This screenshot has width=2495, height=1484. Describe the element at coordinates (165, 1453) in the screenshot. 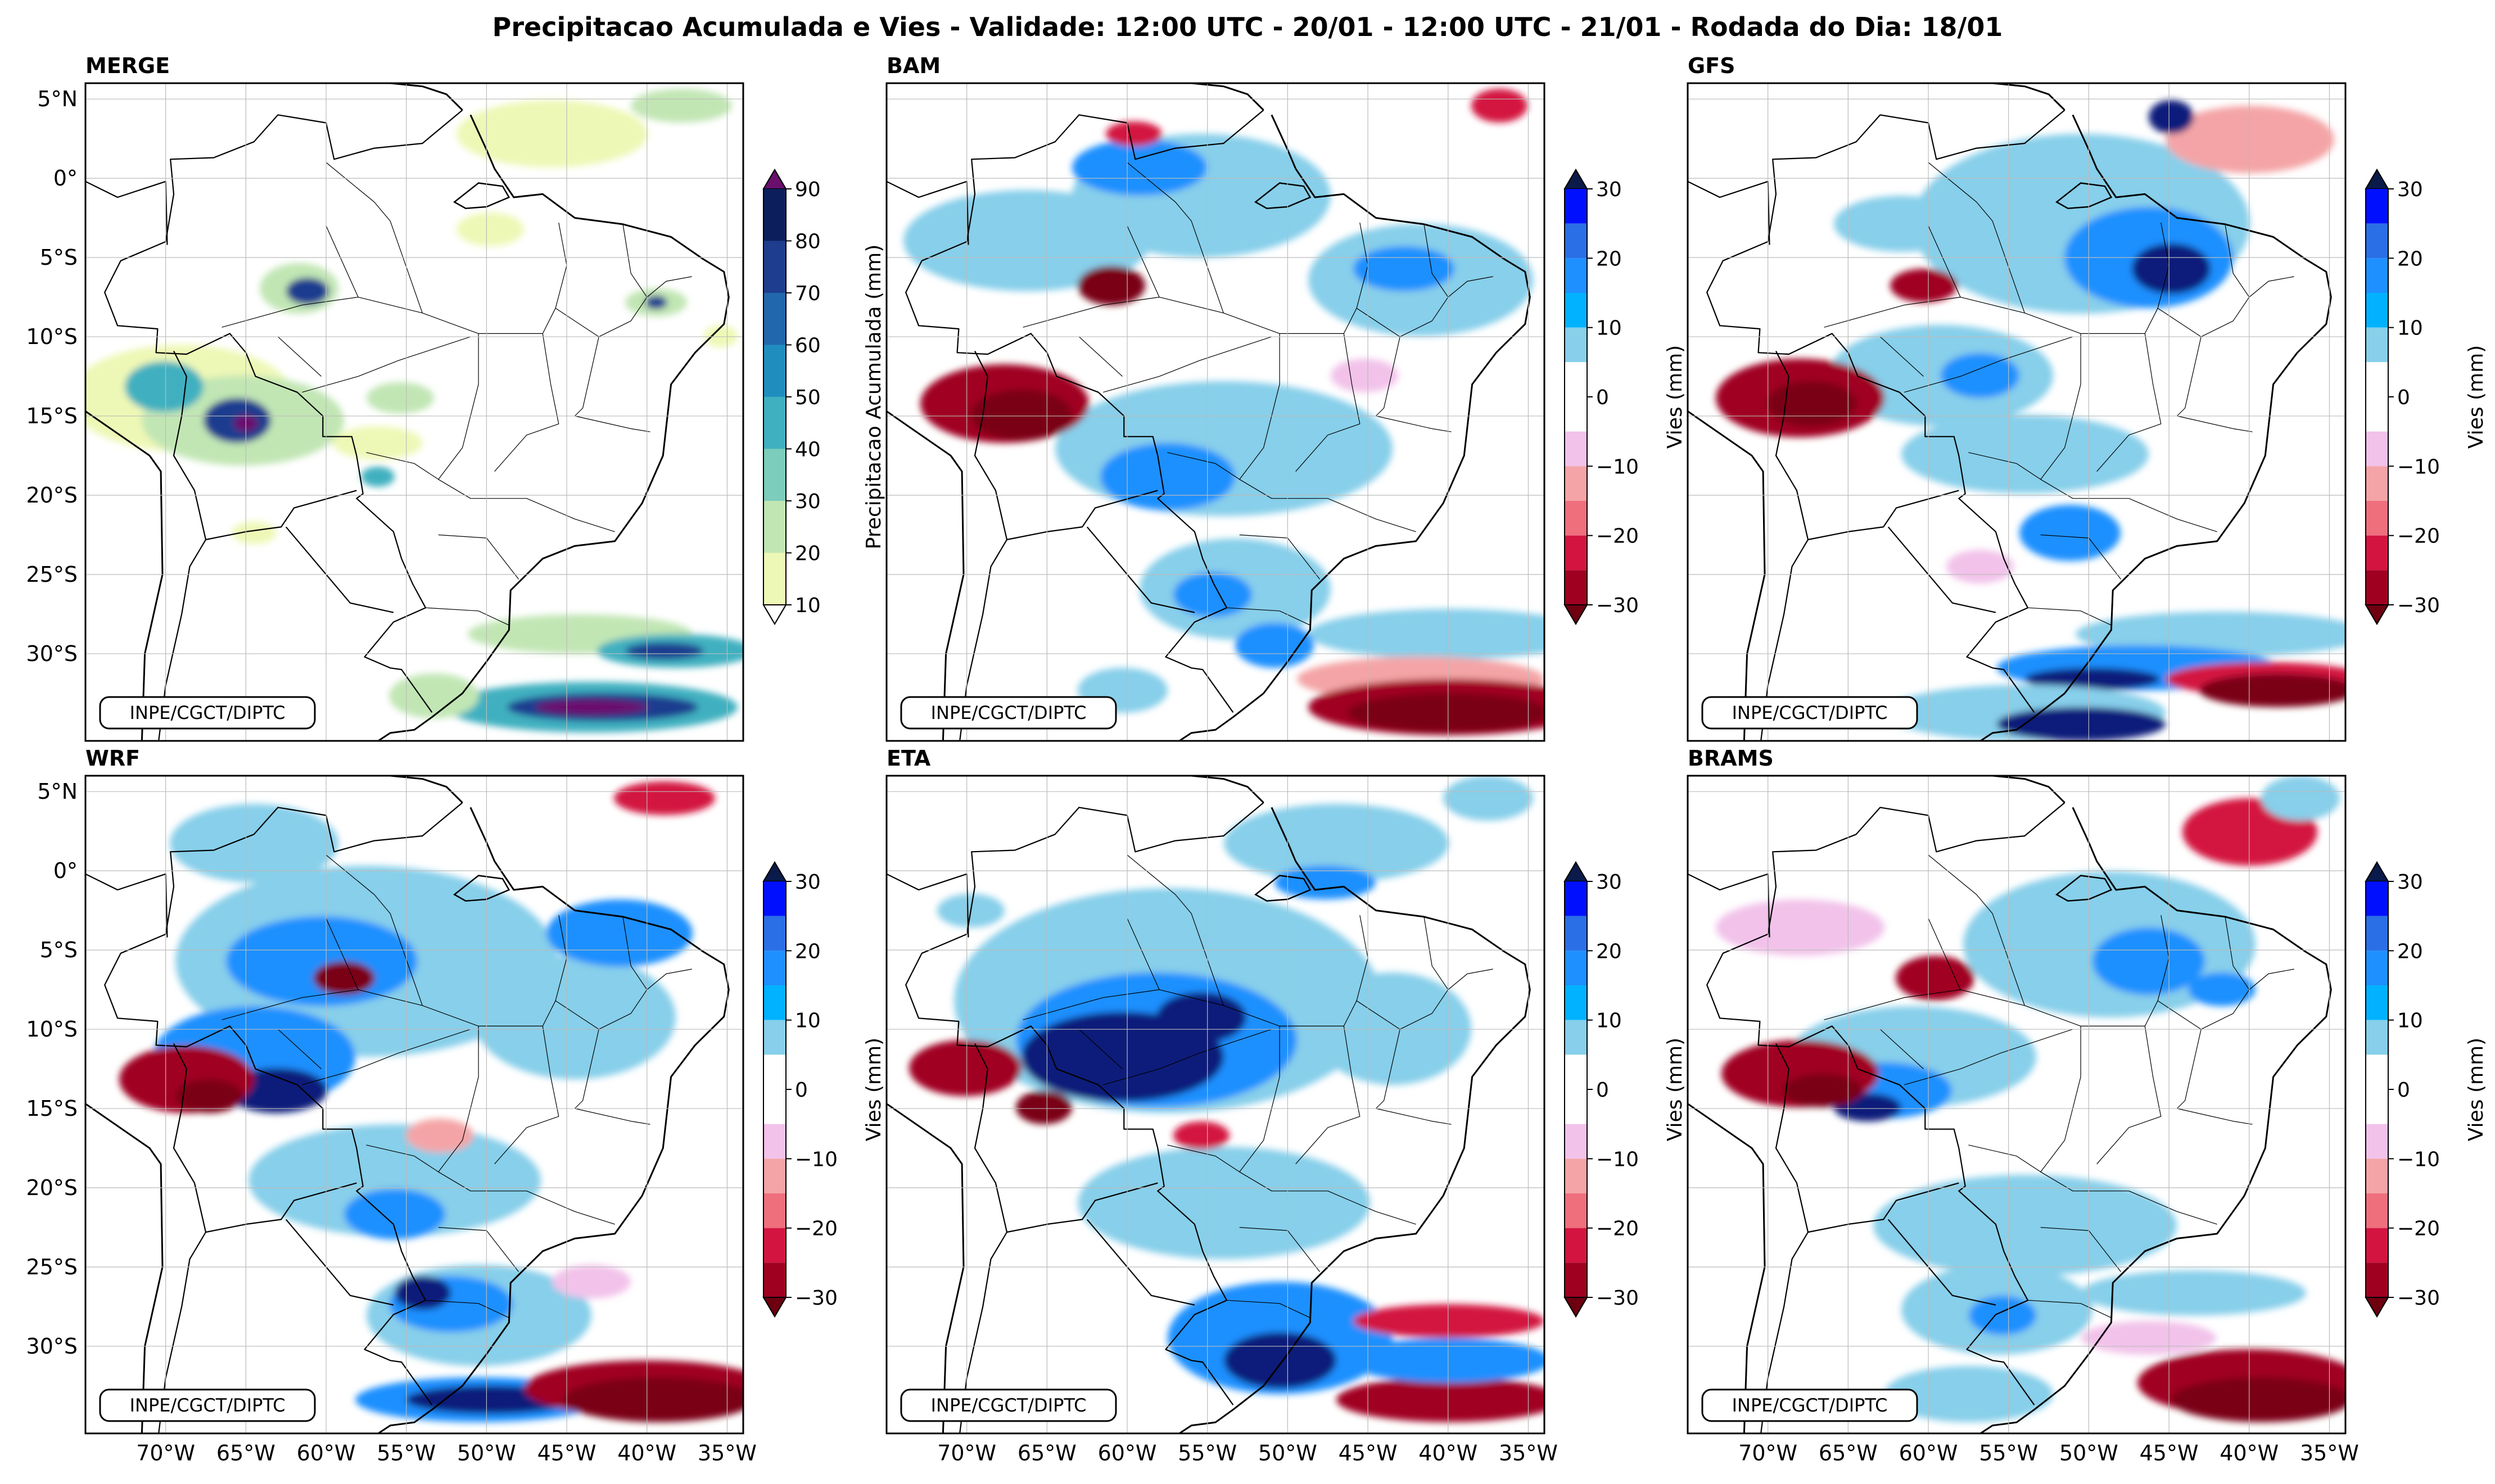

I see `lon-tick-label: 70°W` at that location.